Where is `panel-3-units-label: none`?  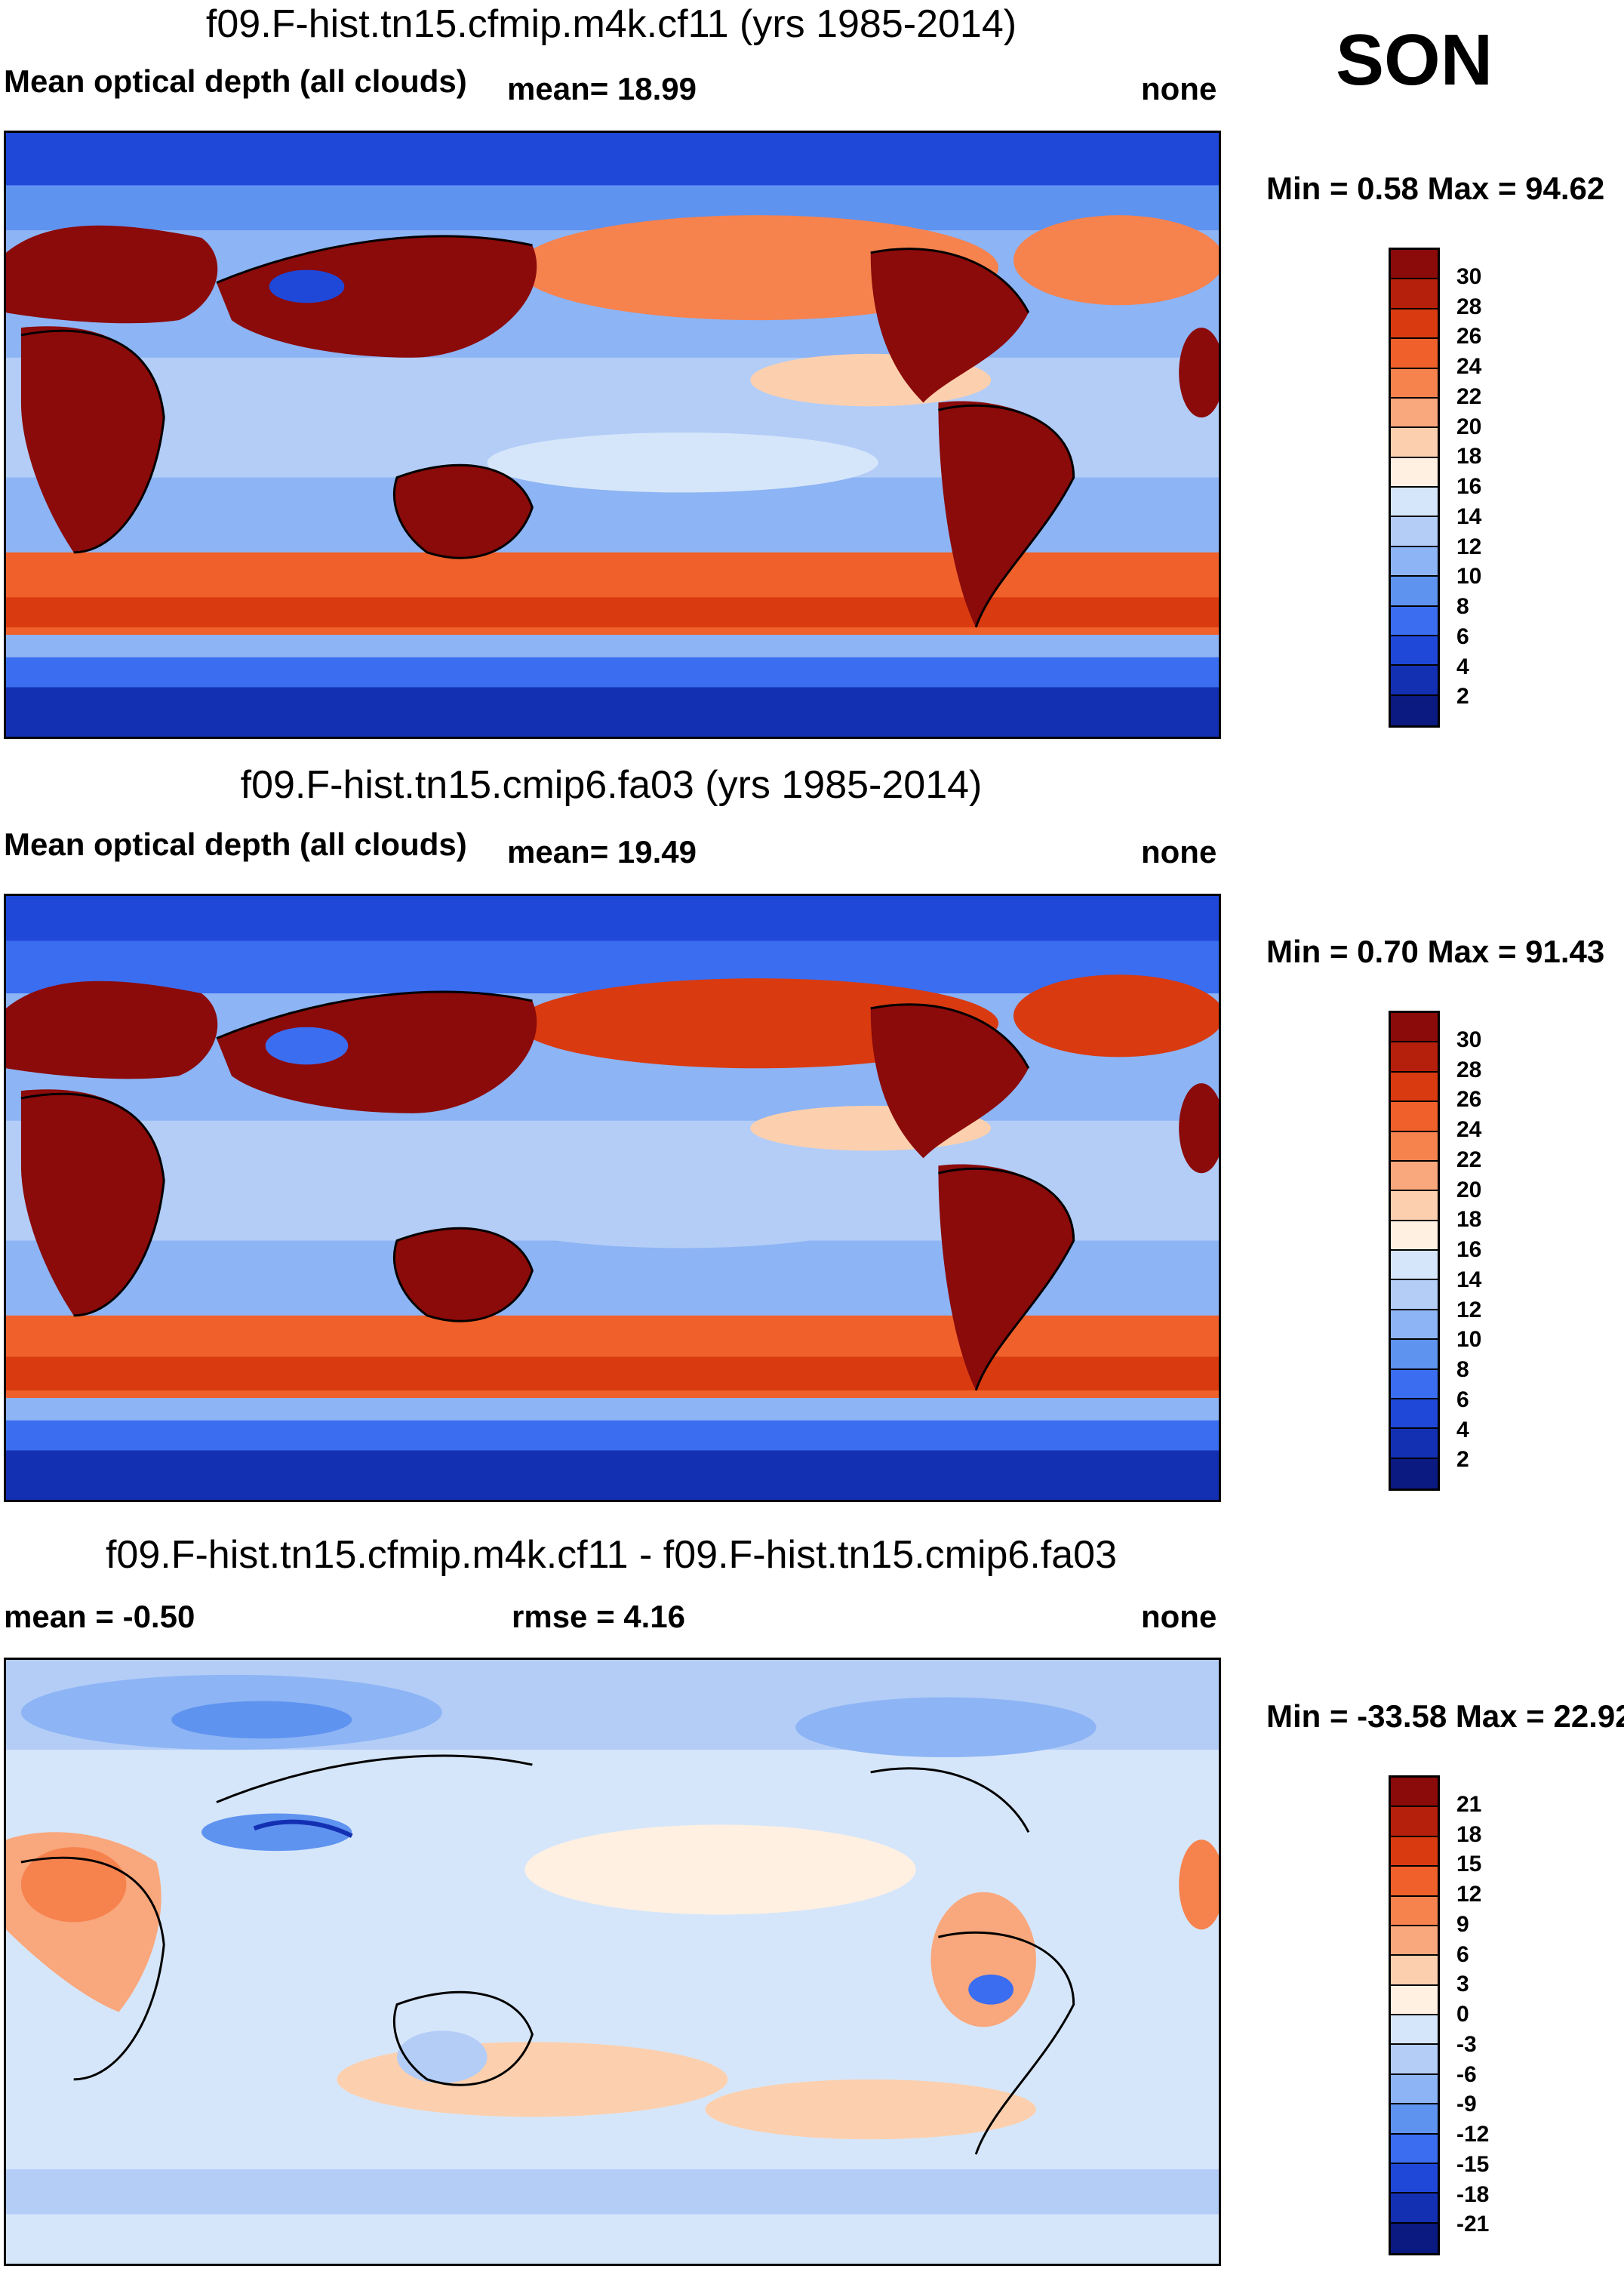
panel-3-units-label: none is located at coordinates (1179, 1616).